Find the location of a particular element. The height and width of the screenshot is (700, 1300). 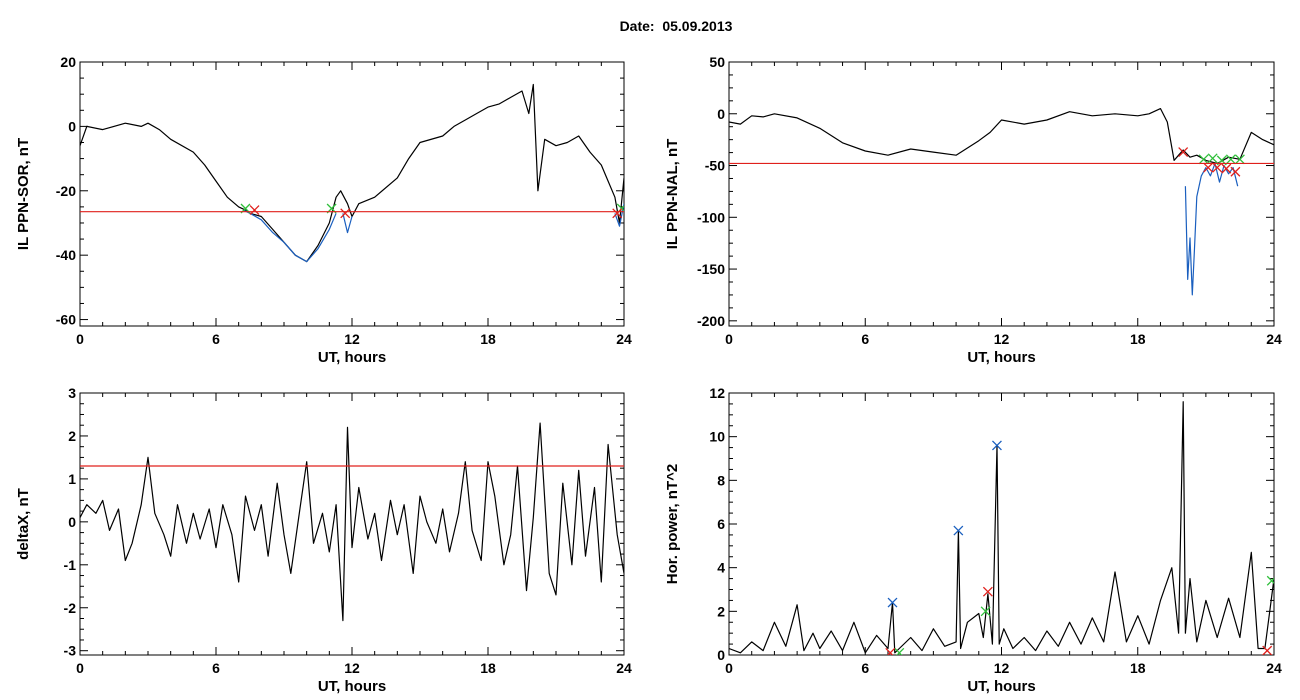

y-axis-title: IL PPN-SOR, nT is located at coordinates (23, 194).